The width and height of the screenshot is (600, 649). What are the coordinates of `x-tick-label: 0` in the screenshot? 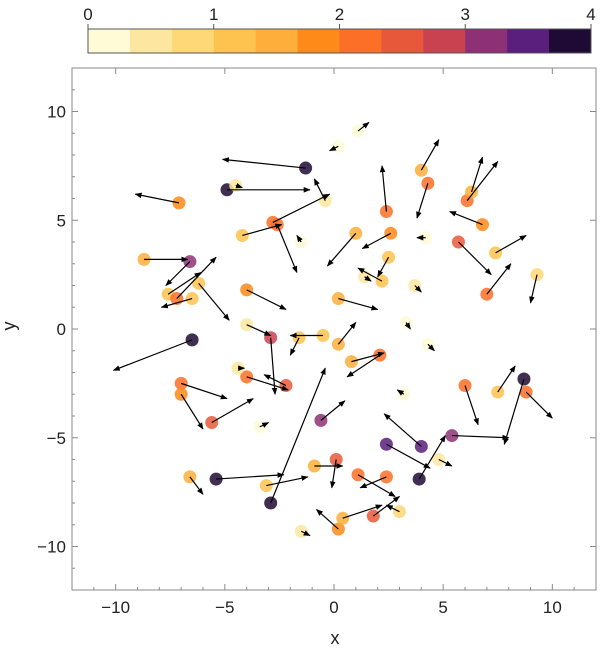 It's located at (333, 607).